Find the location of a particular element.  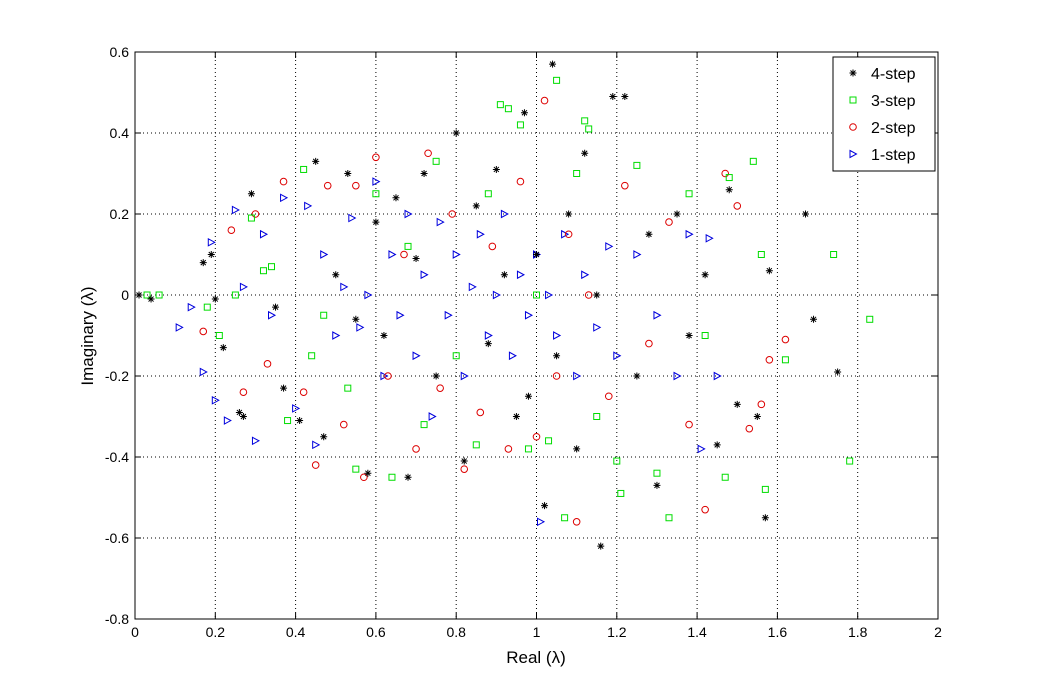

x-tick-label: 1.4 is located at coordinates (697, 632).